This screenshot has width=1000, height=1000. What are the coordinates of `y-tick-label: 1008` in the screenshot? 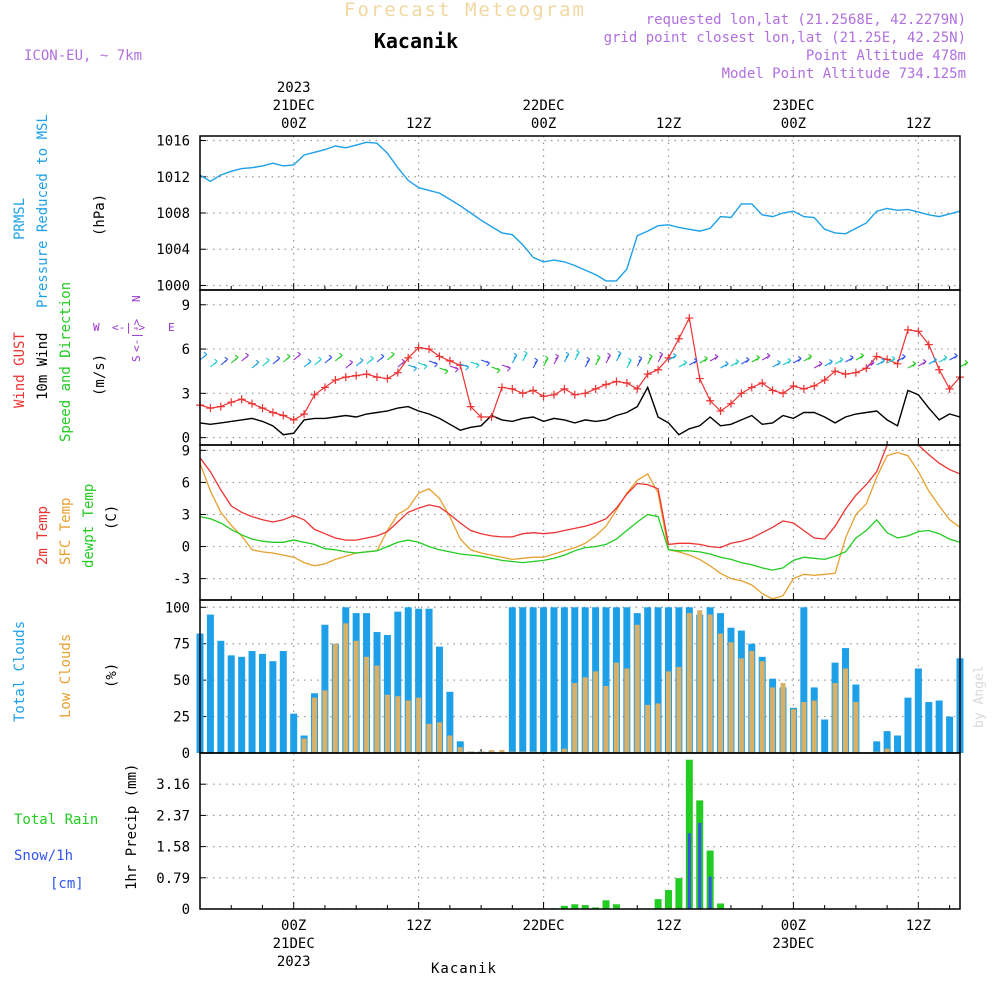 It's located at (173, 214).